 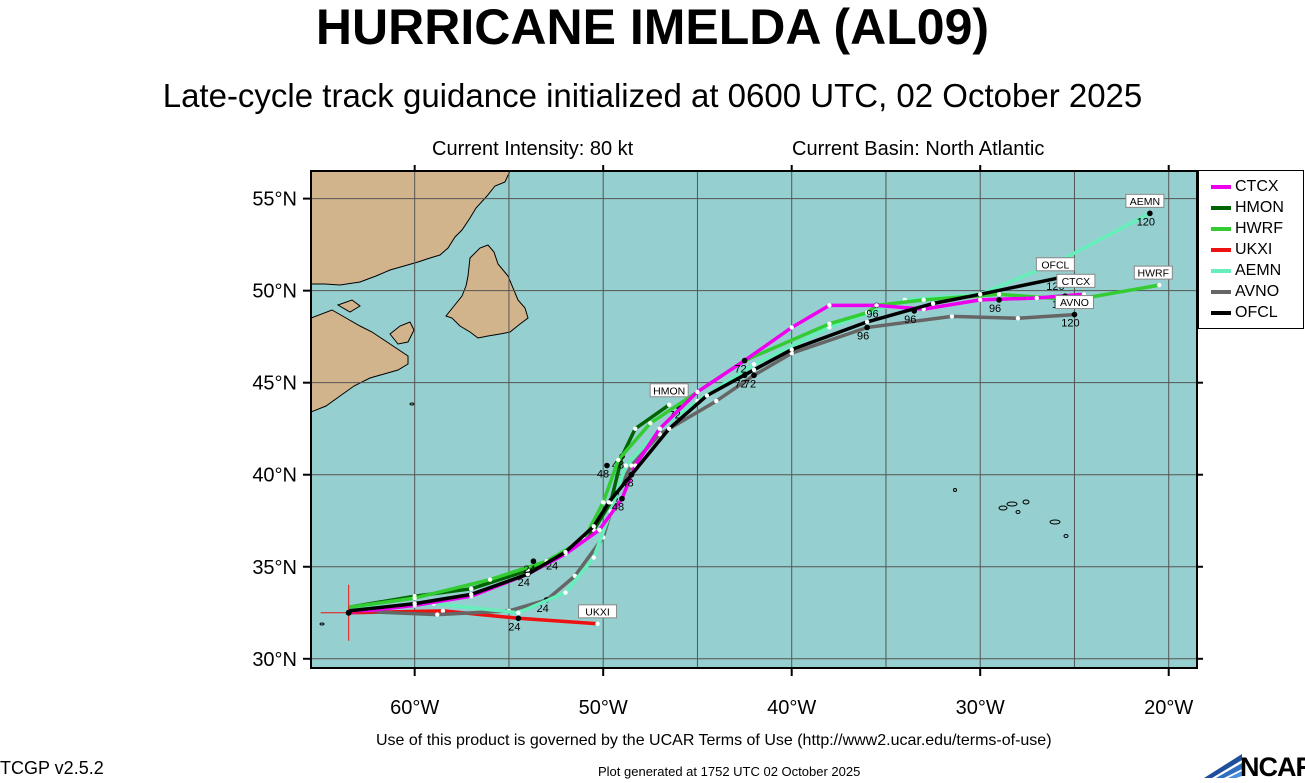 I want to click on track-end-label-text: UKXI, so click(x=597, y=612).